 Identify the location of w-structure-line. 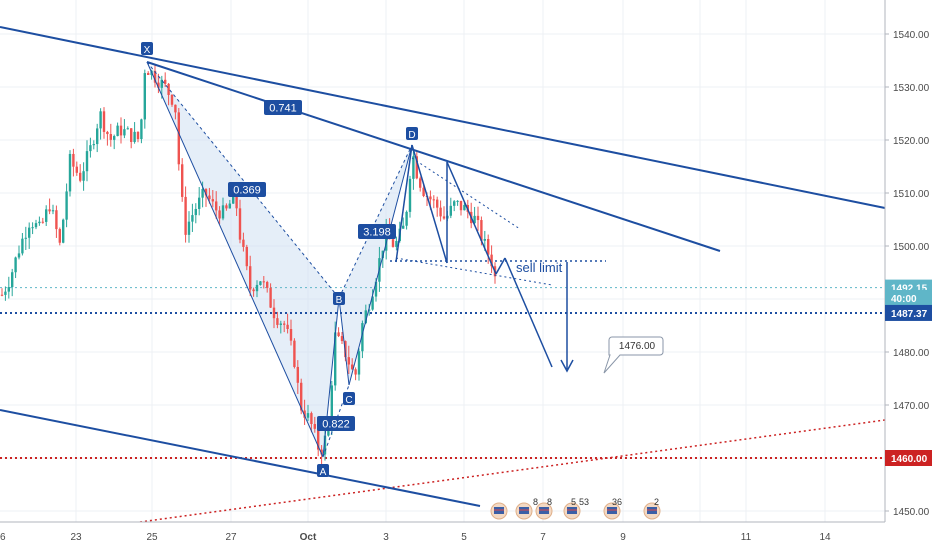
(471, 218).